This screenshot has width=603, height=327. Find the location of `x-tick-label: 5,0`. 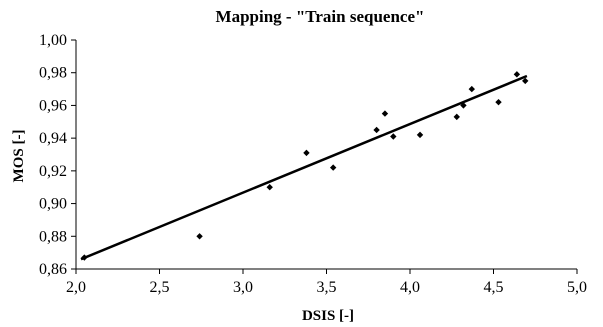

x-tick-label: 5,0 is located at coordinates (577, 287).